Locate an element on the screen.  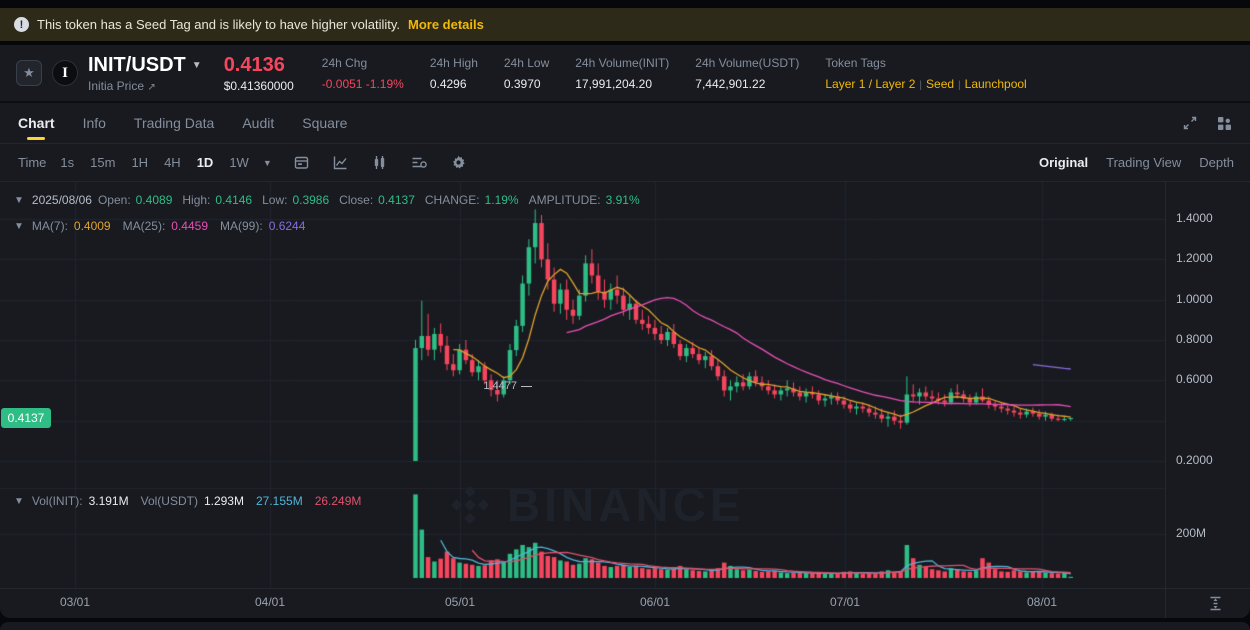
tabs-list: Chart Info Trading Data Audit Square is located at coordinates (182, 123).